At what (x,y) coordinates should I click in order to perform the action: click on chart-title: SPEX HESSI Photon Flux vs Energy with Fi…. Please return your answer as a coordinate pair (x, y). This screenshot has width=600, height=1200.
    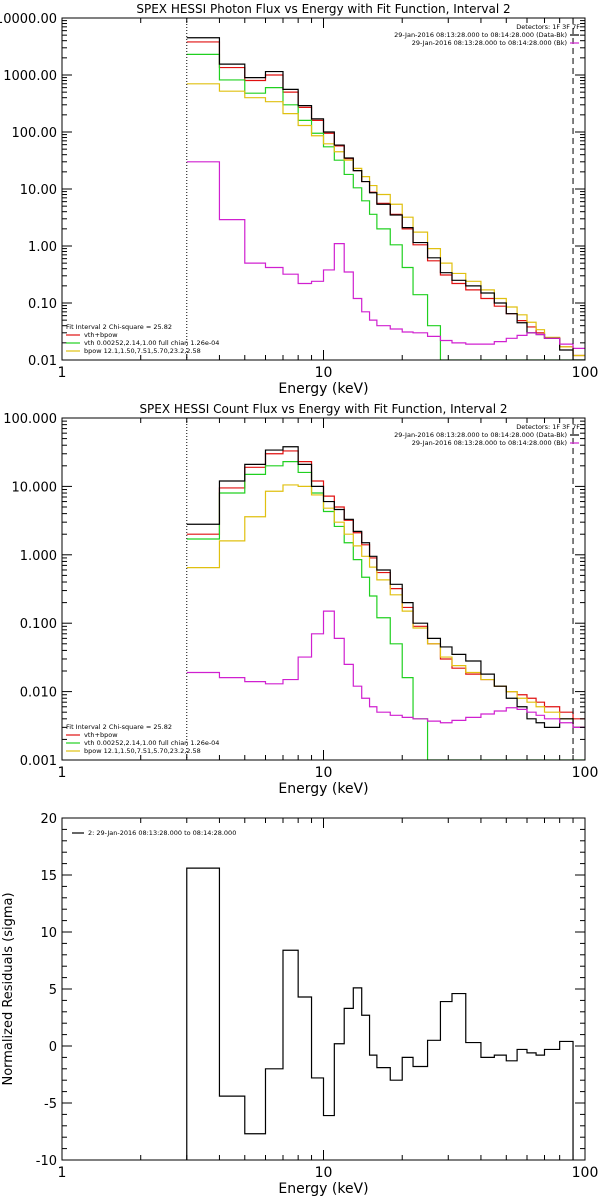
    Looking at the image, I should click on (323, 9).